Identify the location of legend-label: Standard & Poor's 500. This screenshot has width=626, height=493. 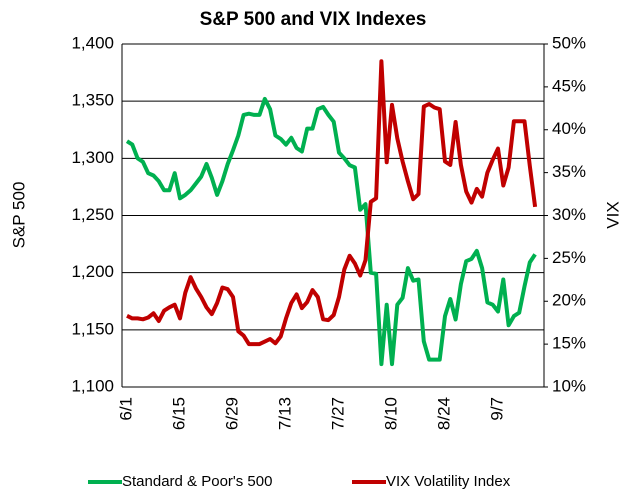
(197, 481).